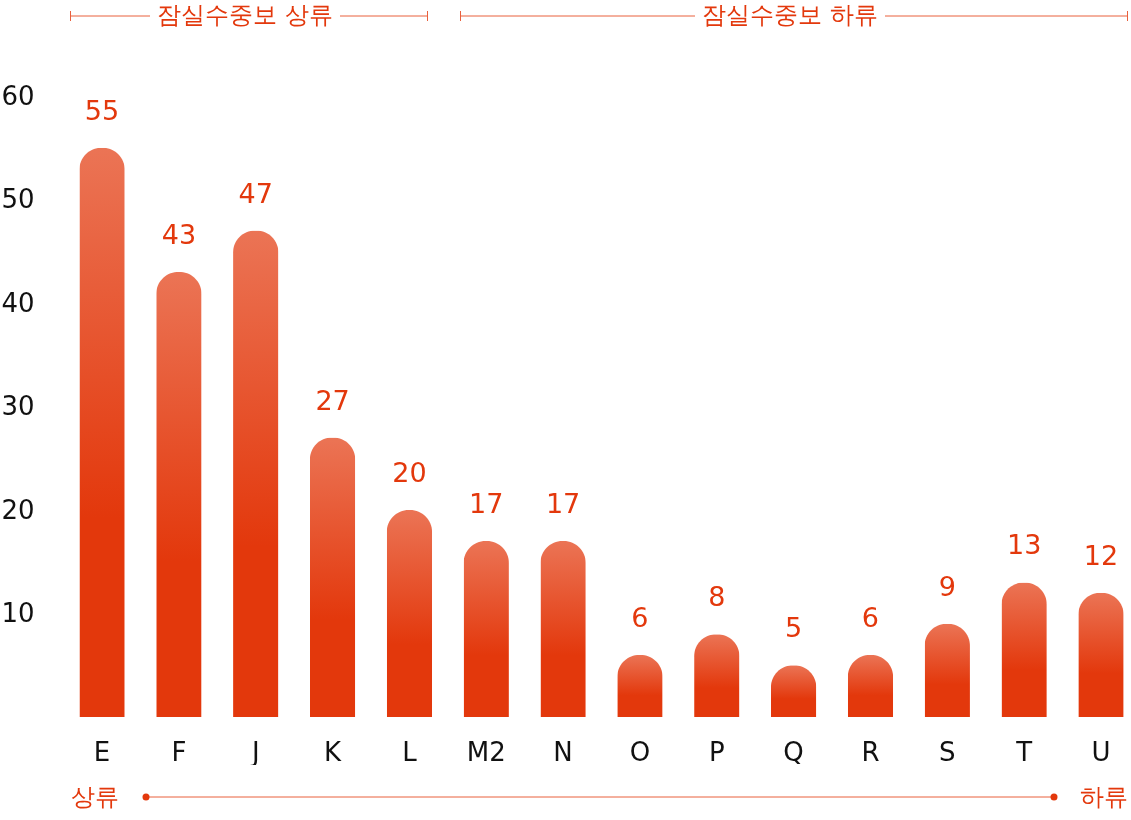  Describe the element at coordinates (640, 751) in the screenshot. I see `x-tick-label: O` at that location.